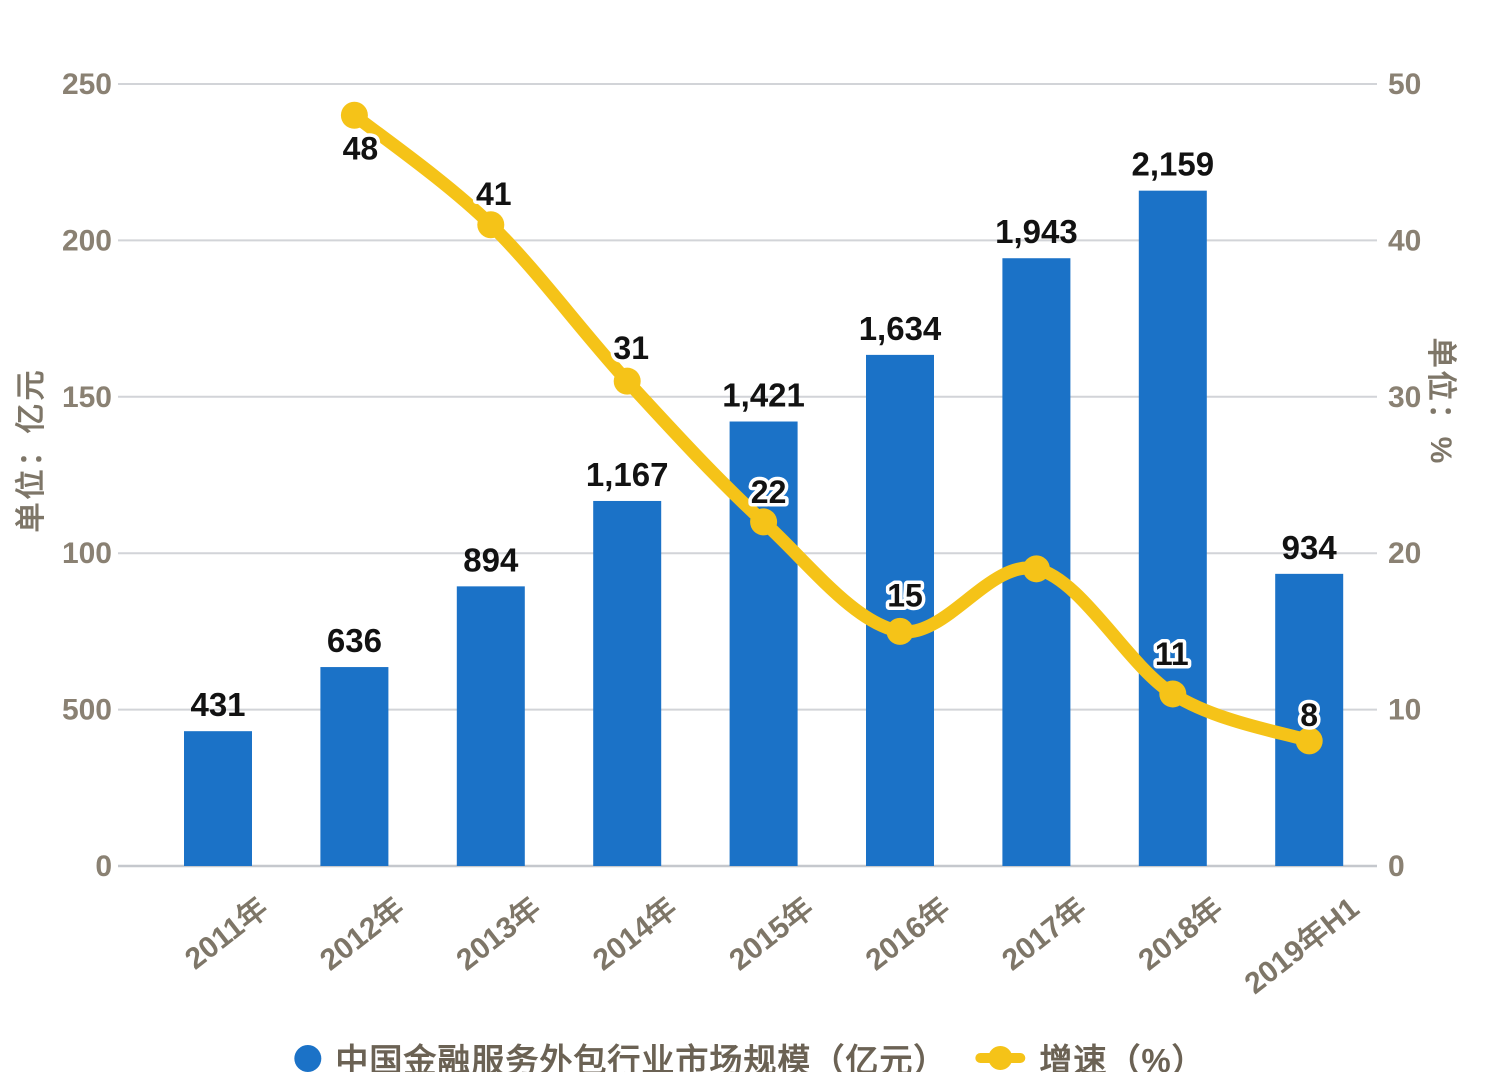 The width and height of the screenshot is (1500, 1072). Describe the element at coordinates (308, 1058) in the screenshot. I see `bar-series-swatch` at that location.